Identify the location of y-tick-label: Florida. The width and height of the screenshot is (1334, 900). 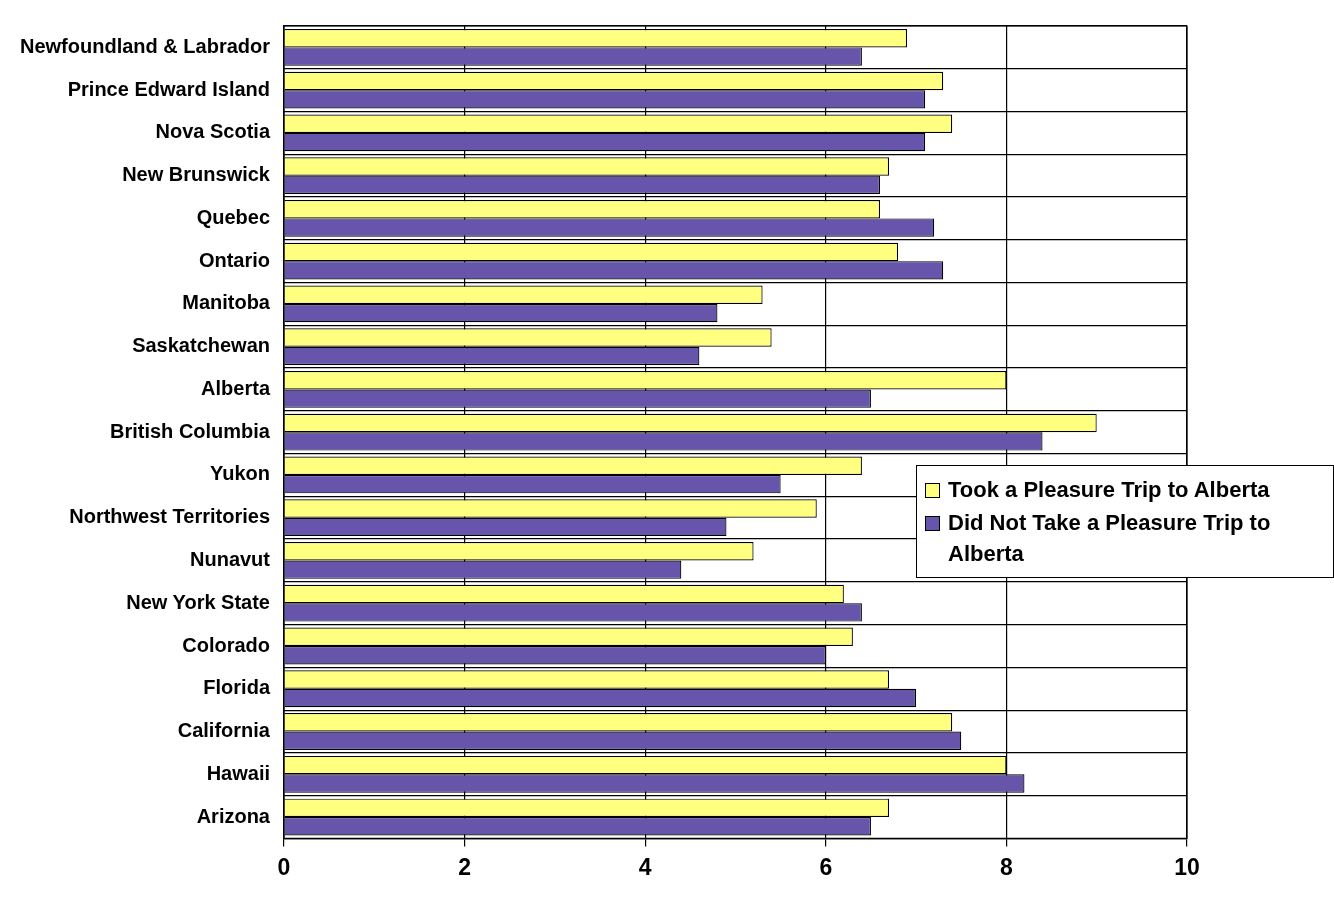
(237, 687).